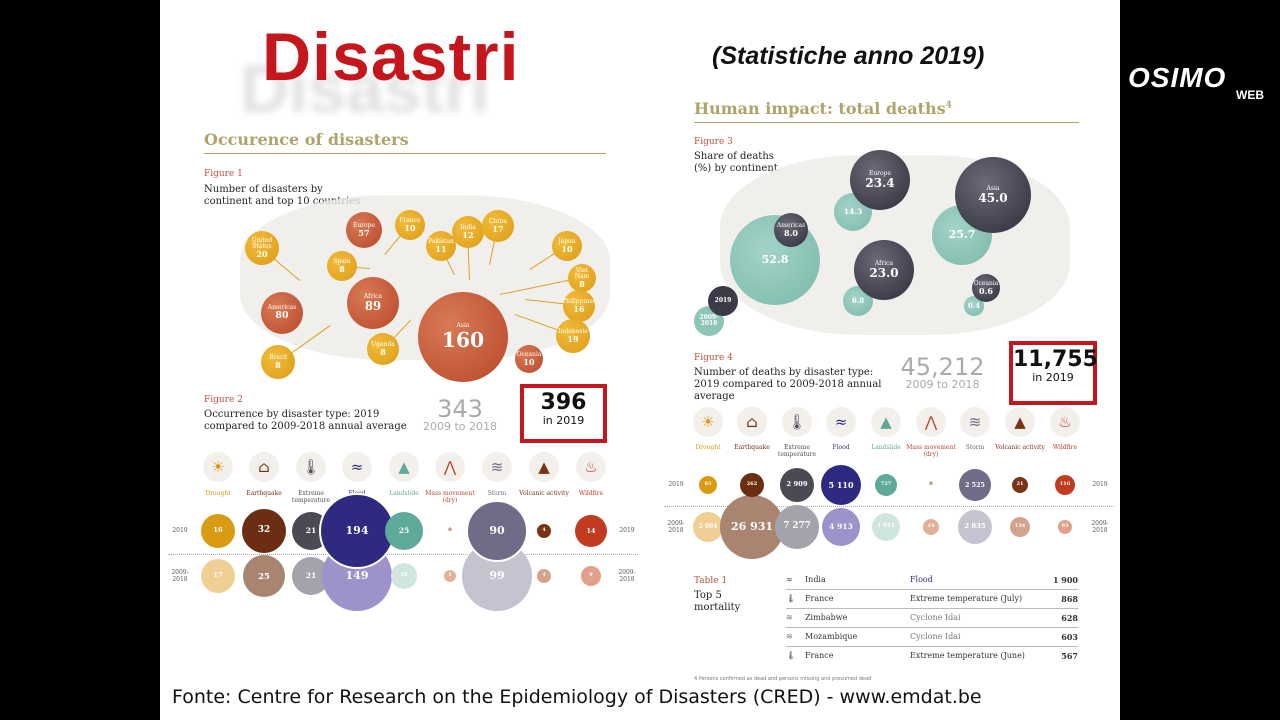 This screenshot has height=720, width=1280. What do you see at coordinates (713, 142) in the screenshot?
I see `fig3-label: Figure 3` at bounding box center [713, 142].